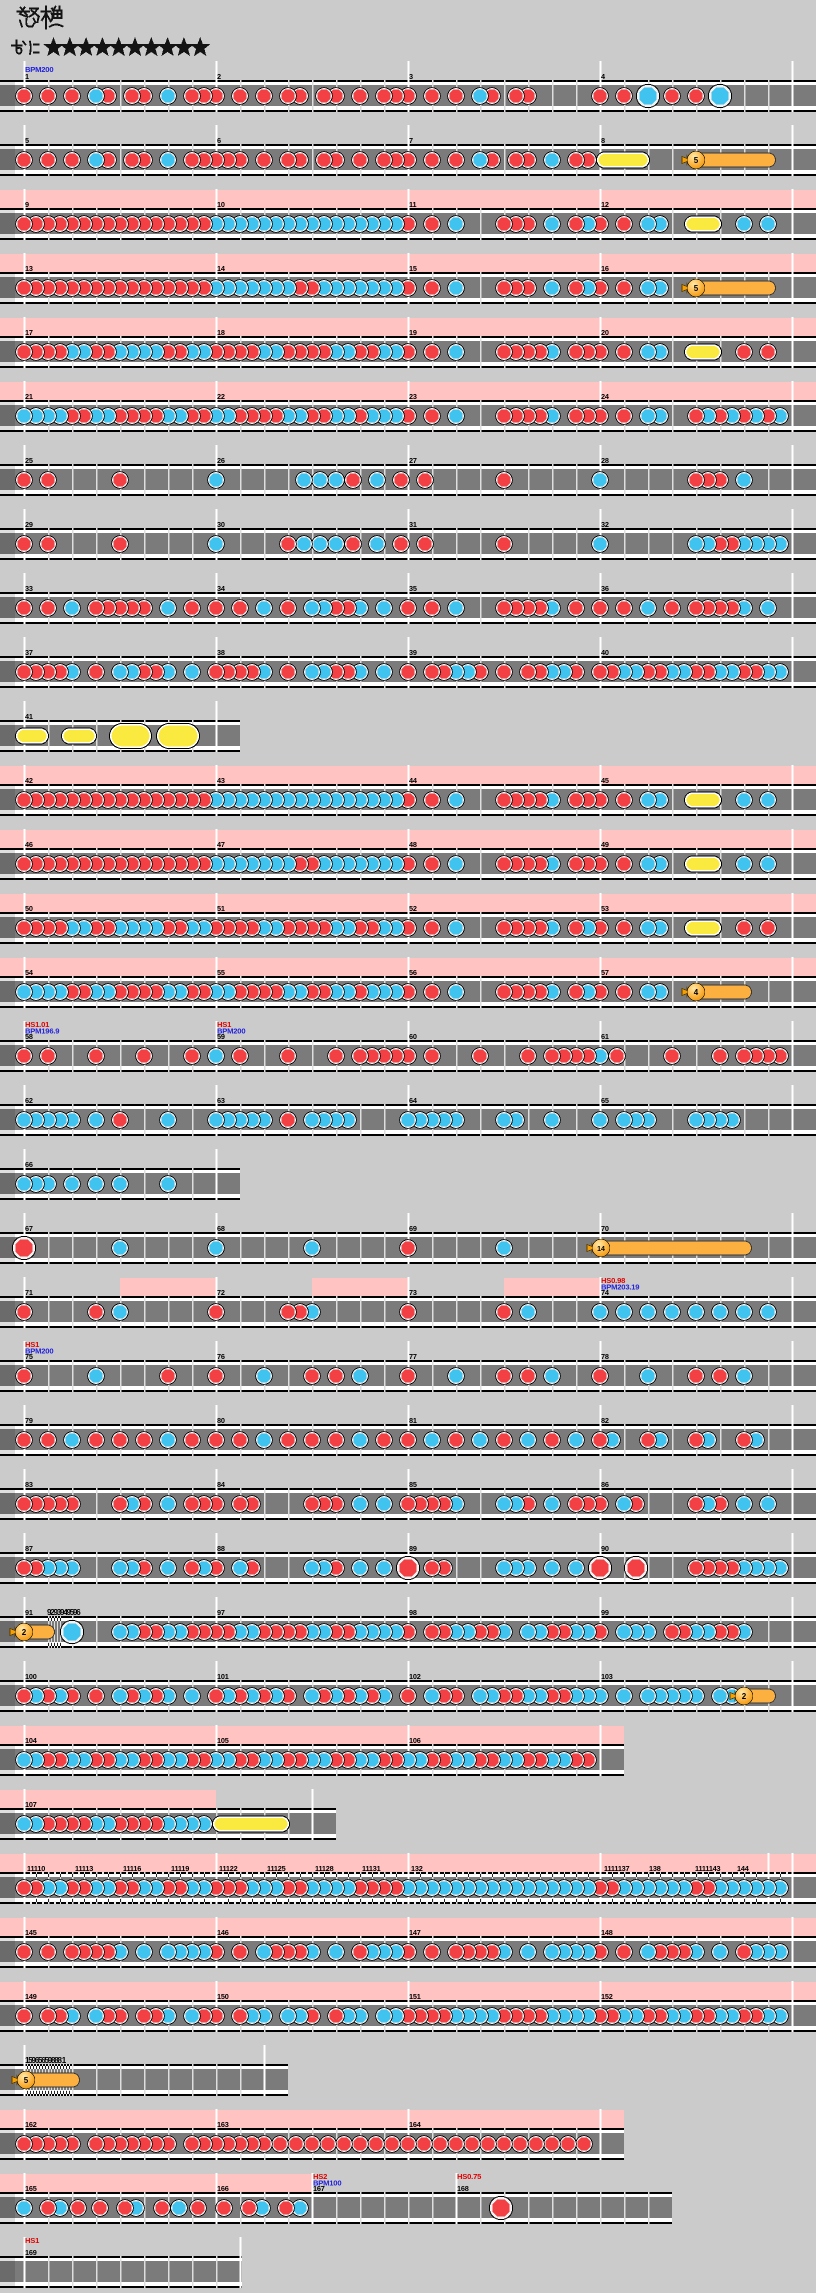 Image resolution: width=816 pixels, height=2293 pixels. I want to click on svg-text: 61, so click(605, 1036).